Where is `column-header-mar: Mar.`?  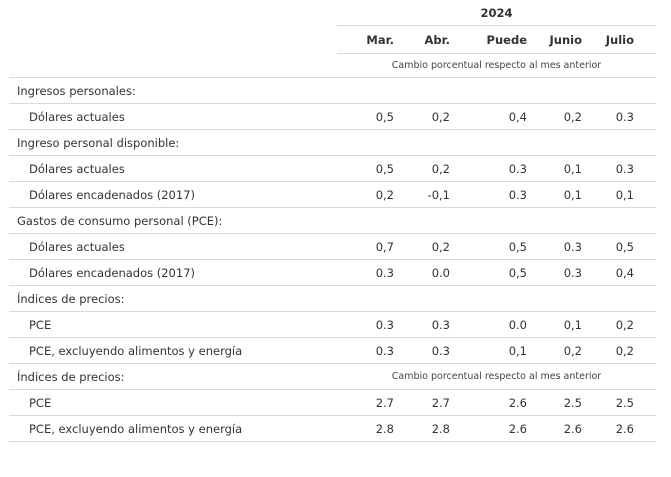
column-header-mar: Mar. is located at coordinates (380, 39).